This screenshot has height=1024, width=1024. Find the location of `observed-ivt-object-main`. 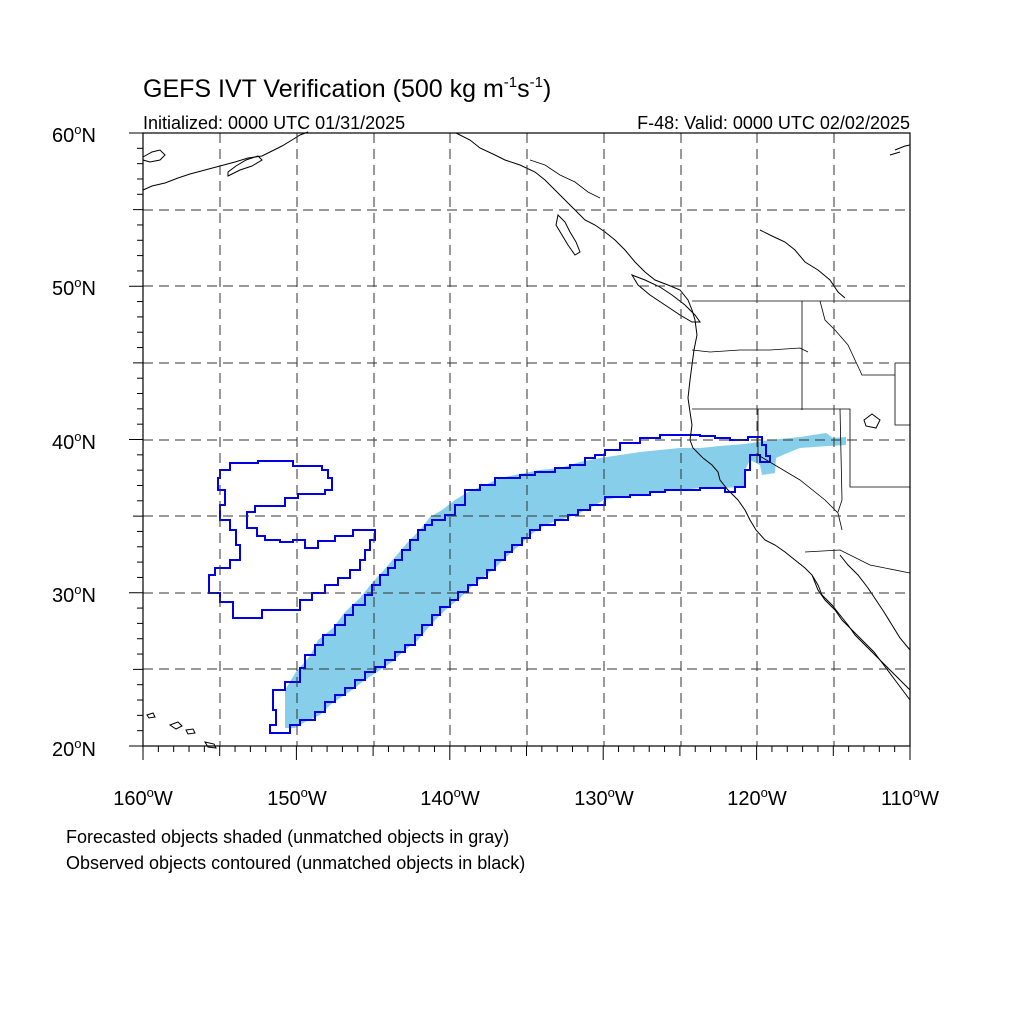

observed-ivt-object-main is located at coordinates (520, 584).